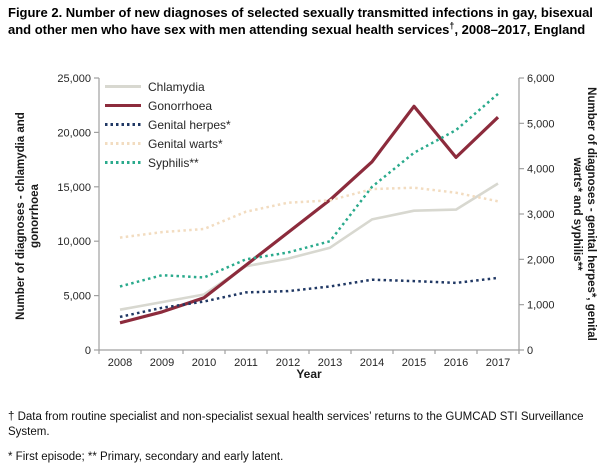 Image resolution: width=604 pixels, height=468 pixels. What do you see at coordinates (246, 363) in the screenshot?
I see `x-axis-tick-label: 2011` at bounding box center [246, 363].